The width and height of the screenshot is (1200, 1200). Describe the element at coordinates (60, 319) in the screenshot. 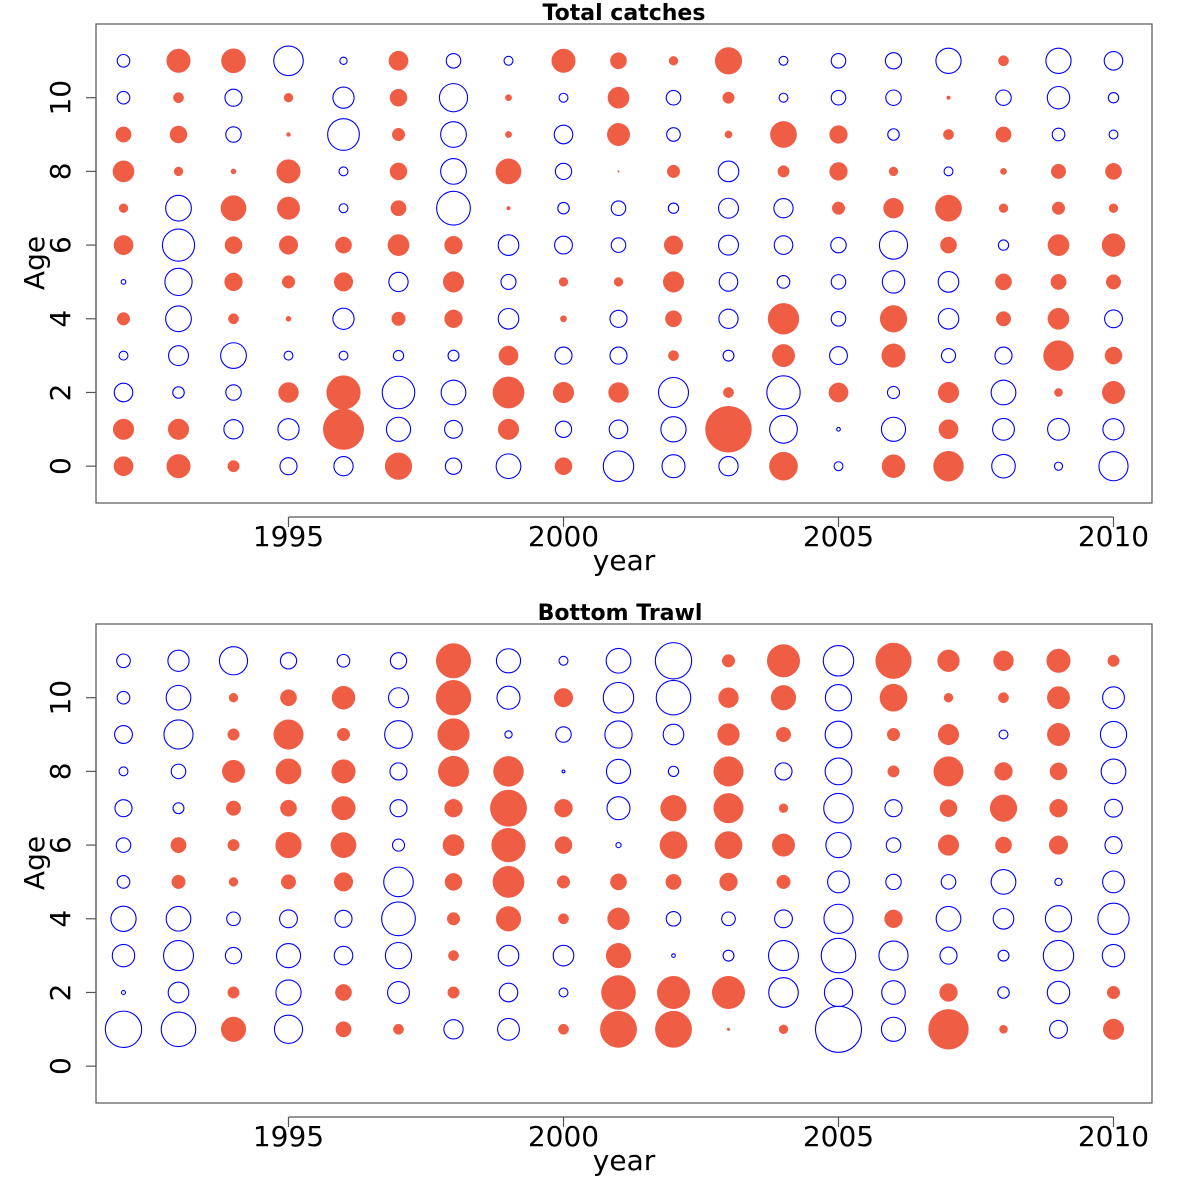

I see `y-tick-label-4: 4` at that location.